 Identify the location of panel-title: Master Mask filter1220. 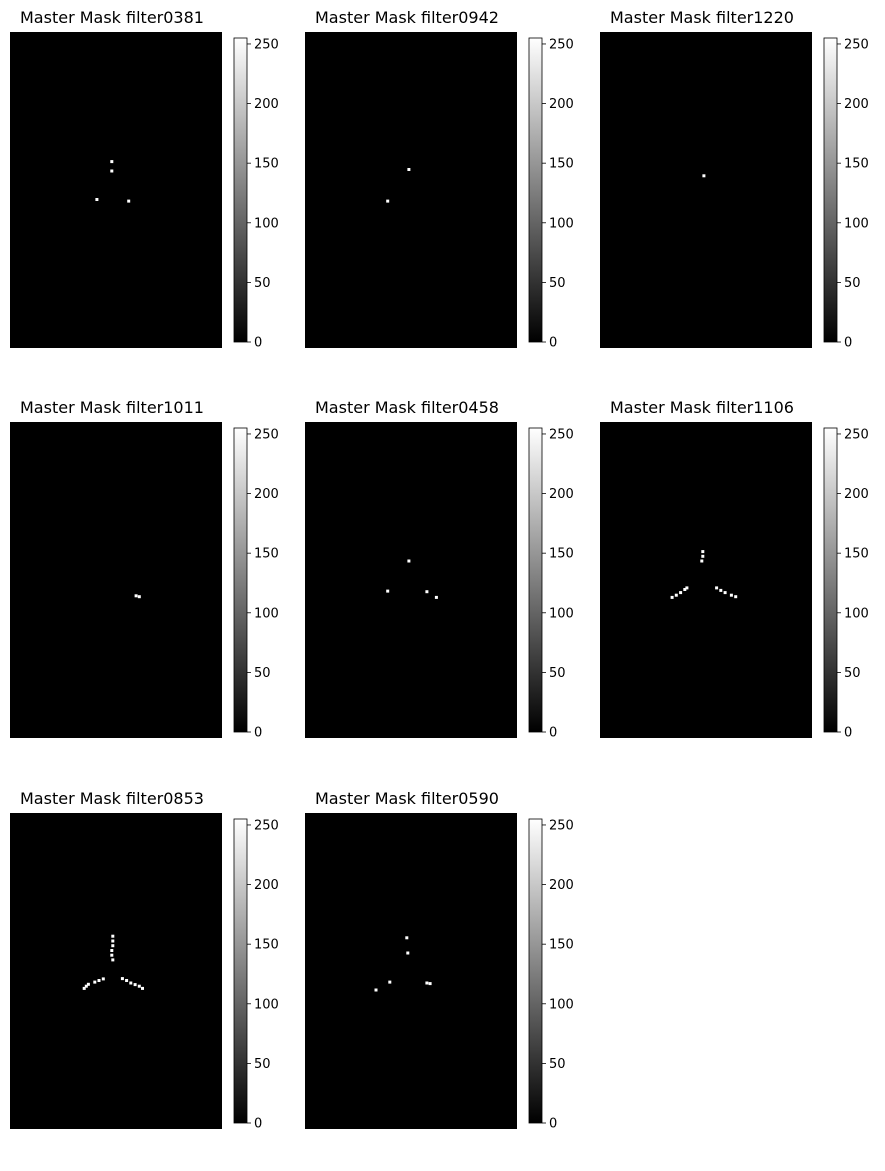
(702, 17).